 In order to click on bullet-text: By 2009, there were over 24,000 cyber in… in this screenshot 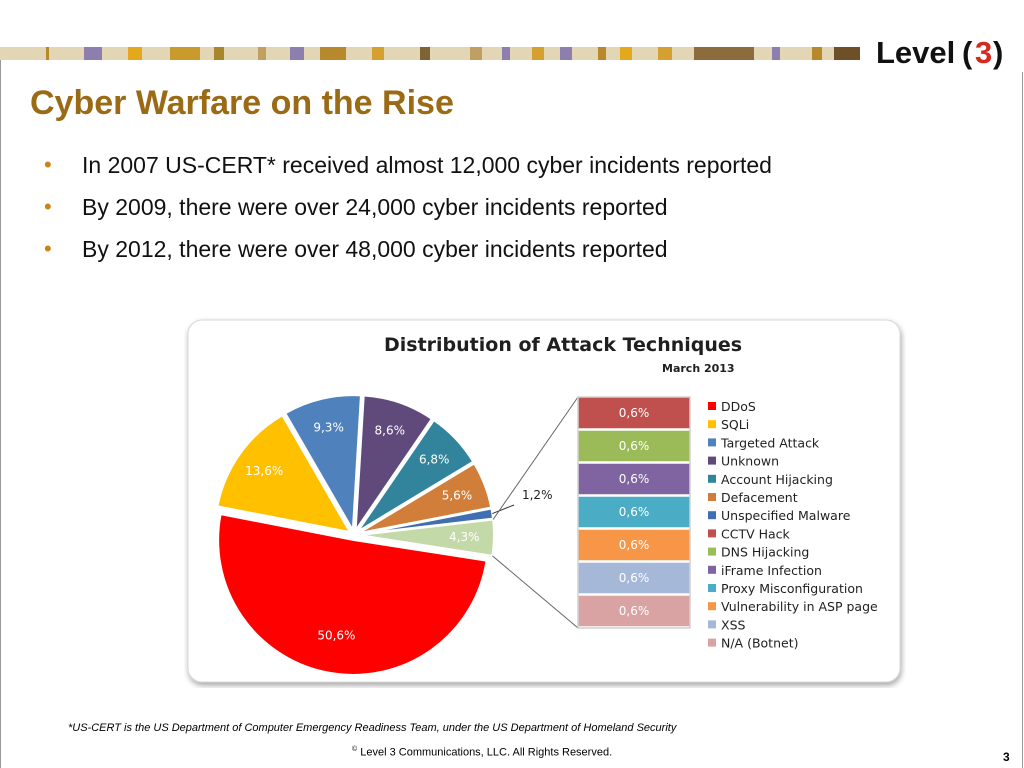, I will do `click(375, 207)`.